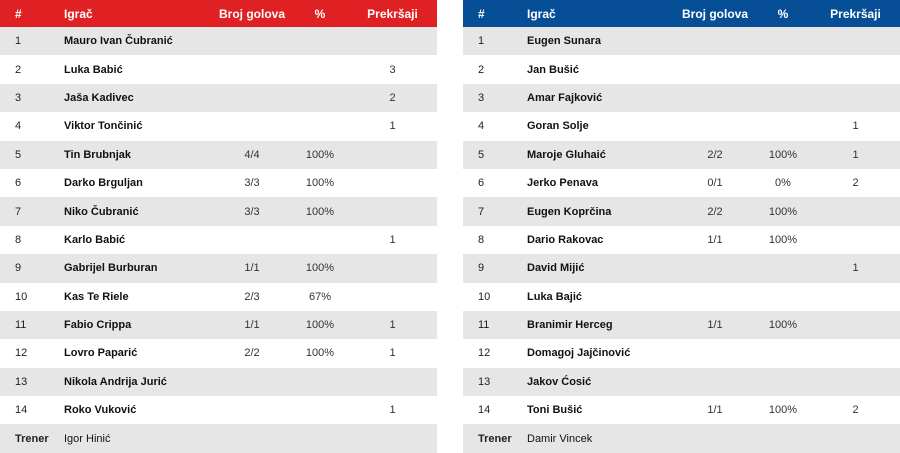 Image resolution: width=900 pixels, height=453 pixels. I want to click on player-fouls: 3, so click(392, 69).